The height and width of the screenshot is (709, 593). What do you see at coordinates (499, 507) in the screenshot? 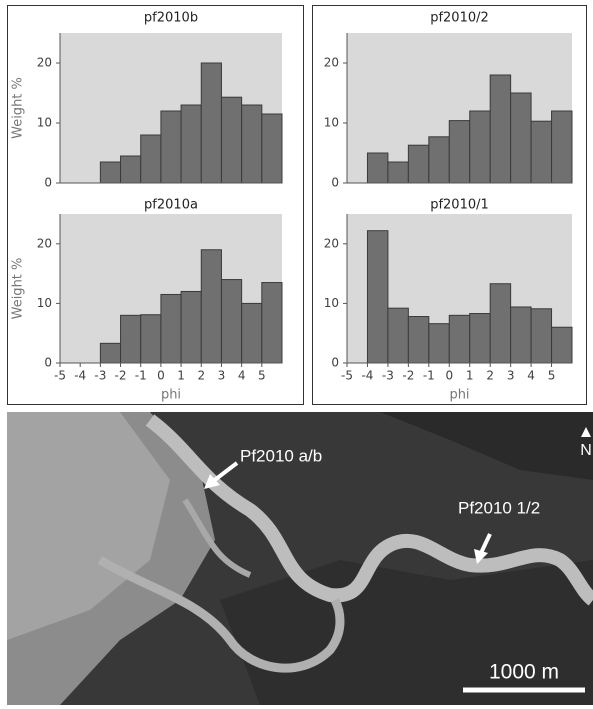
I see `site-label: Pf2010 1/2` at bounding box center [499, 507].